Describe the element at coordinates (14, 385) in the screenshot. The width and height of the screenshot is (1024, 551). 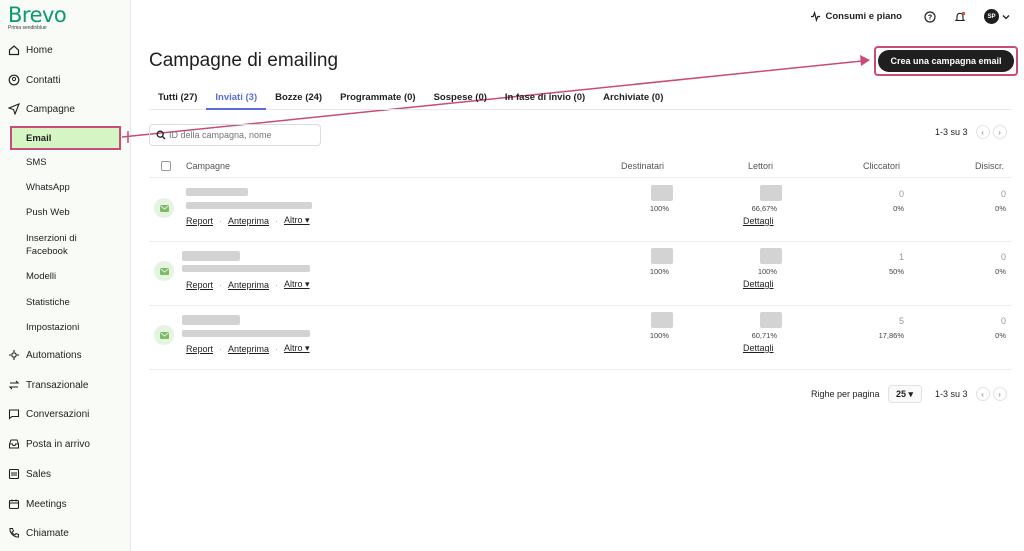
I see `transactional-icon` at that location.